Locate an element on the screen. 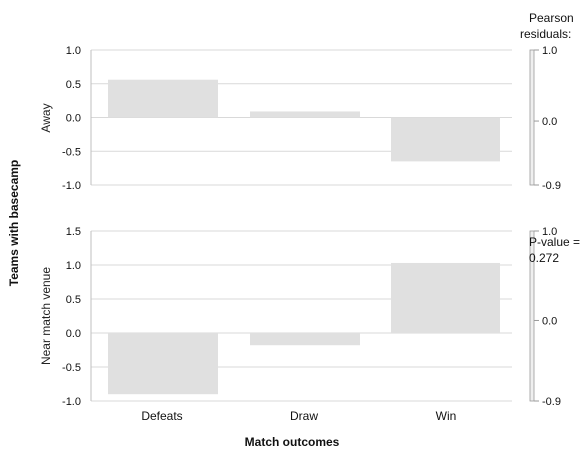 This screenshot has height=452, width=583. y-tick-label: 1.5 is located at coordinates (73, 232).